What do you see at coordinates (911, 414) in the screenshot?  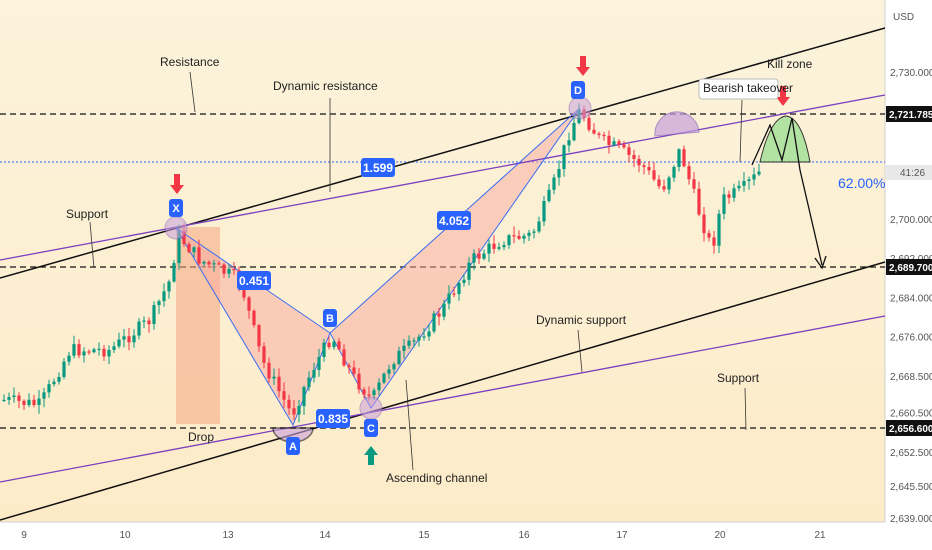 I see `y-tick-label: 2,660.500` at bounding box center [911, 414].